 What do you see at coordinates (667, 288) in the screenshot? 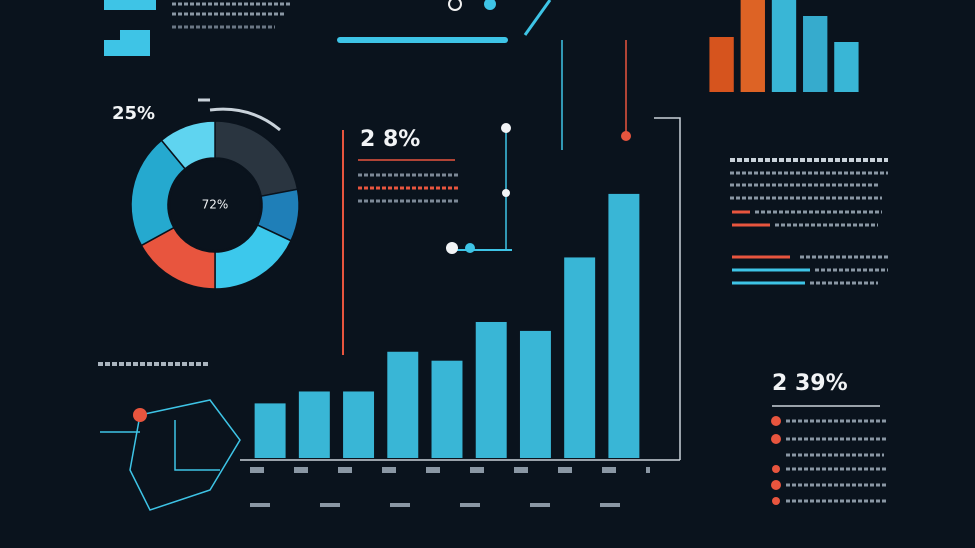
I see `chart-frame` at bounding box center [667, 288].